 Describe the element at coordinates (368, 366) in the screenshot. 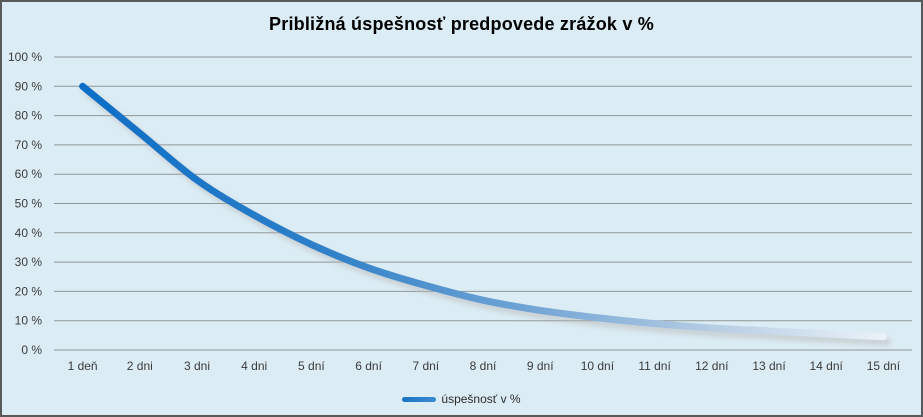

I see `x-tick-label: 6 dní` at that location.